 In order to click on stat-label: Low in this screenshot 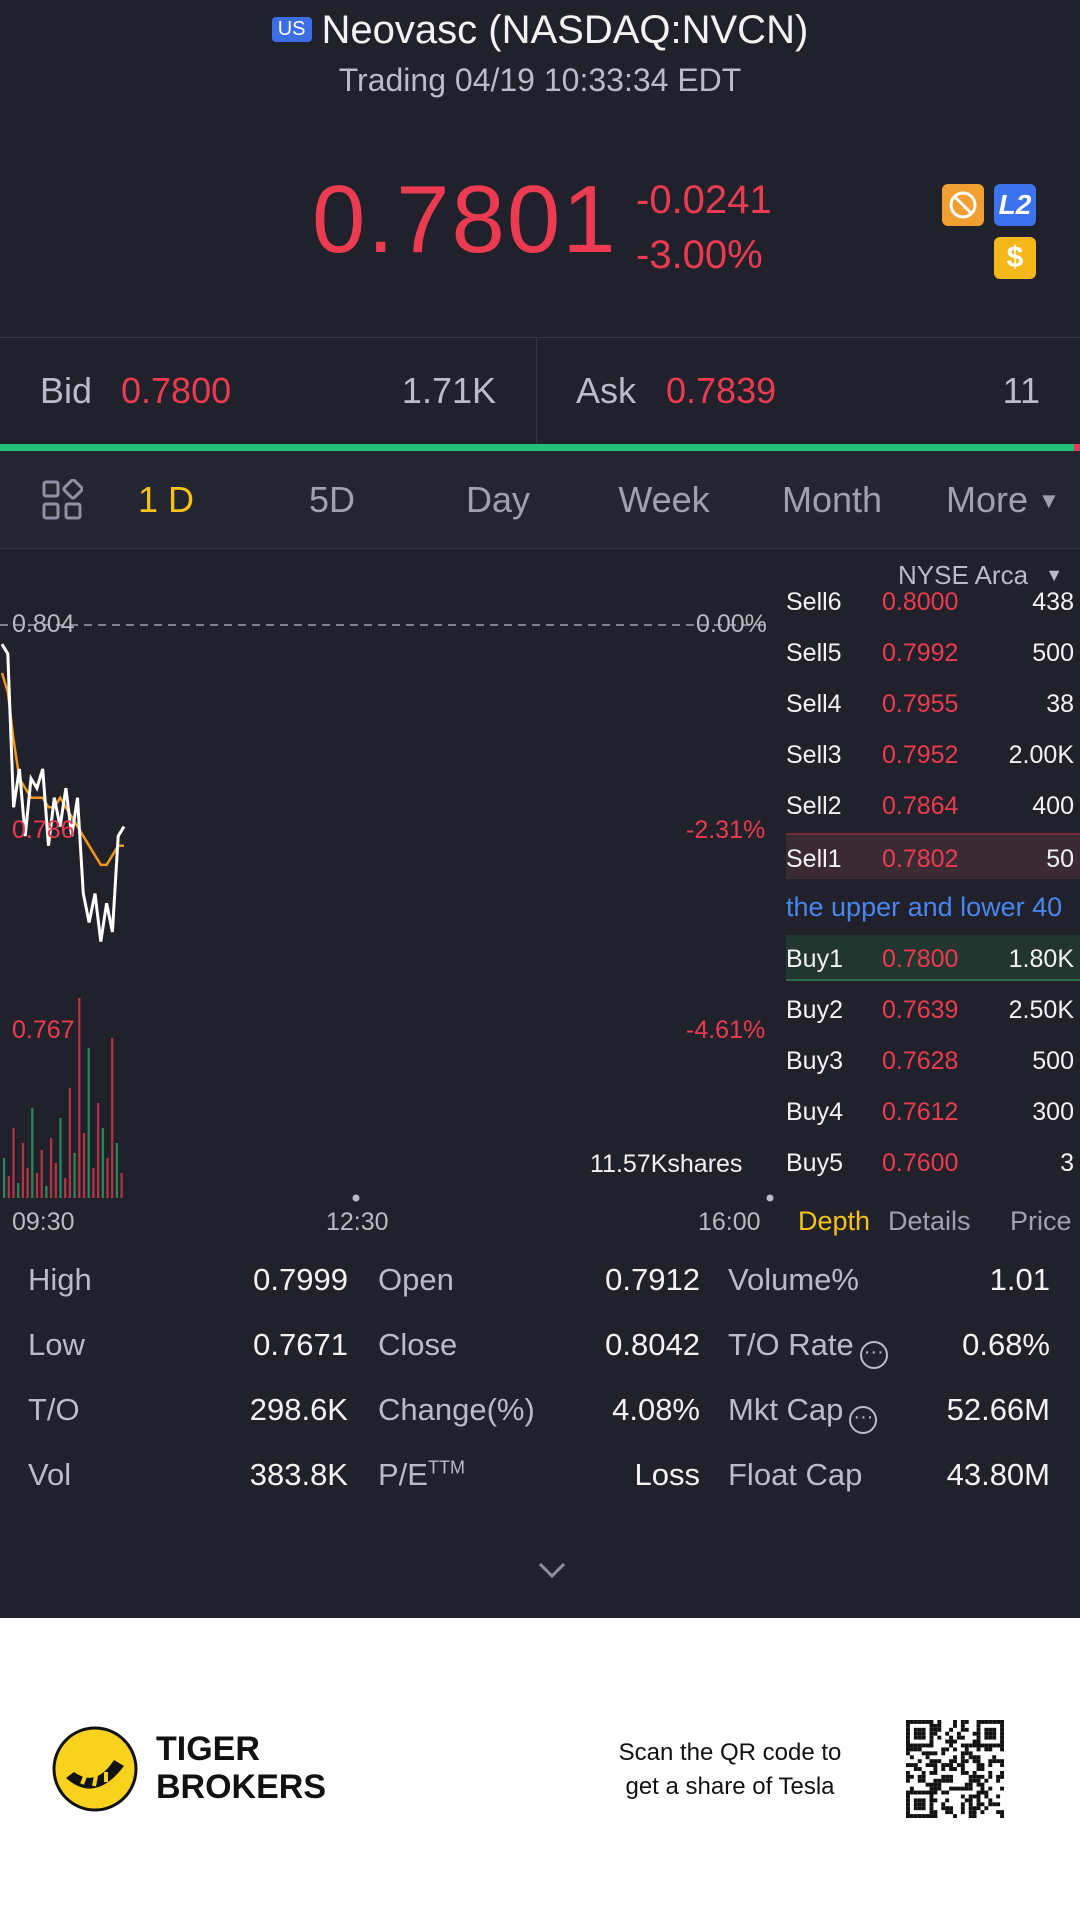, I will do `click(56, 1345)`.